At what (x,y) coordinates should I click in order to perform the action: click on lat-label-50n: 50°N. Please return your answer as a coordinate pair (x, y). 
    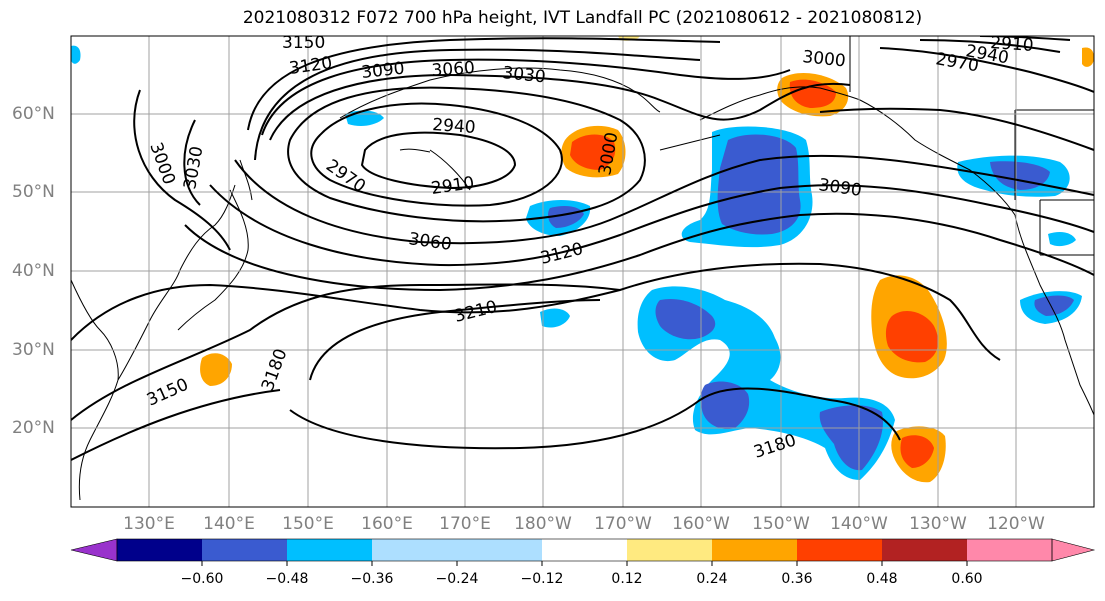
    Looking at the image, I should click on (33, 192).